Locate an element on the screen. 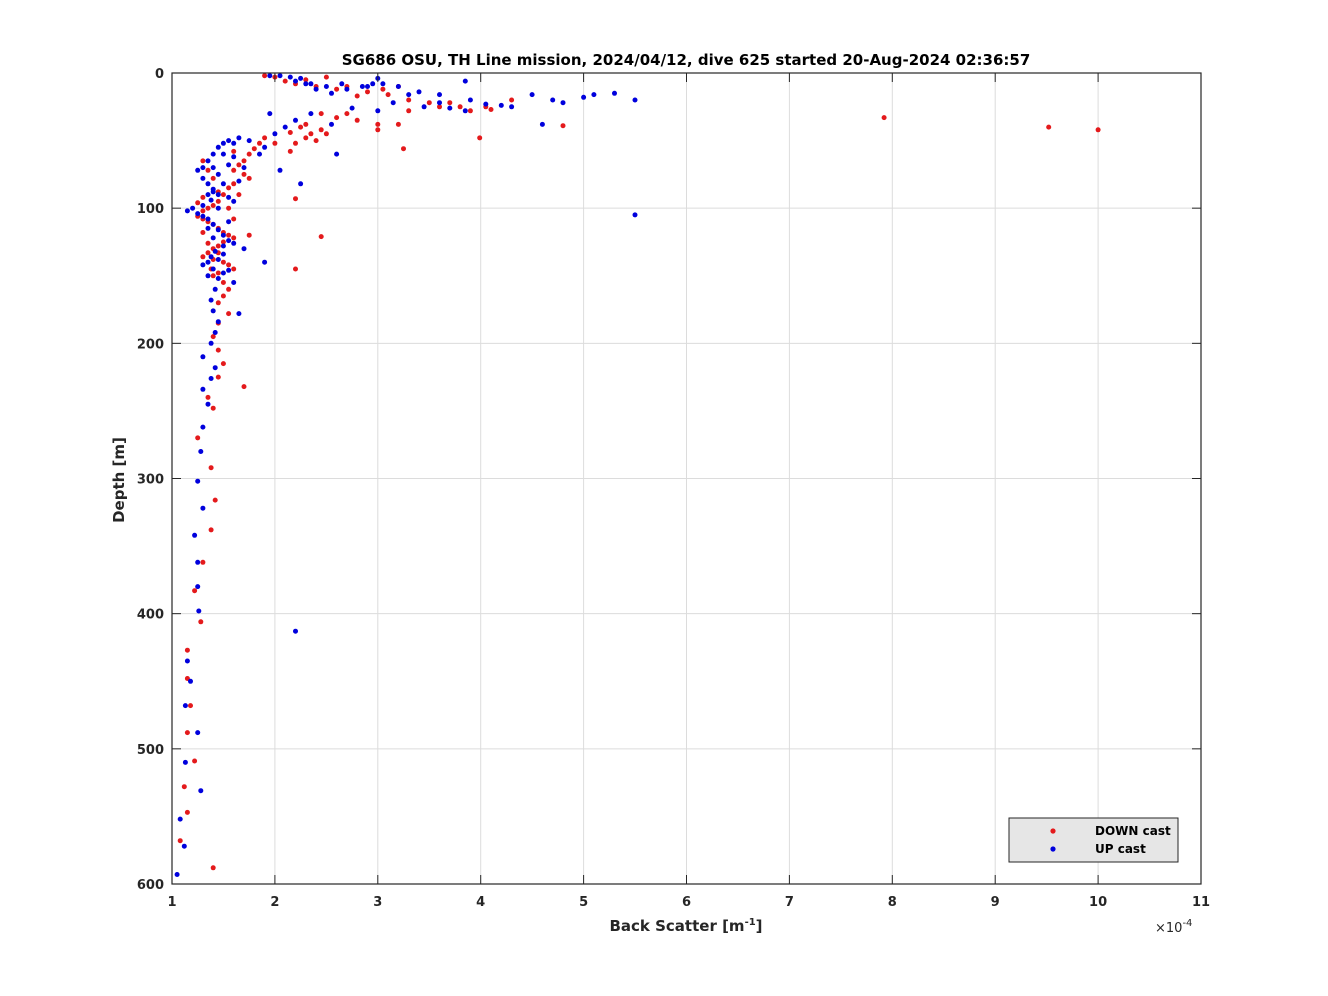 The height and width of the screenshot is (996, 1328). legend: DOWN cast UP cast is located at coordinates (1093, 840).